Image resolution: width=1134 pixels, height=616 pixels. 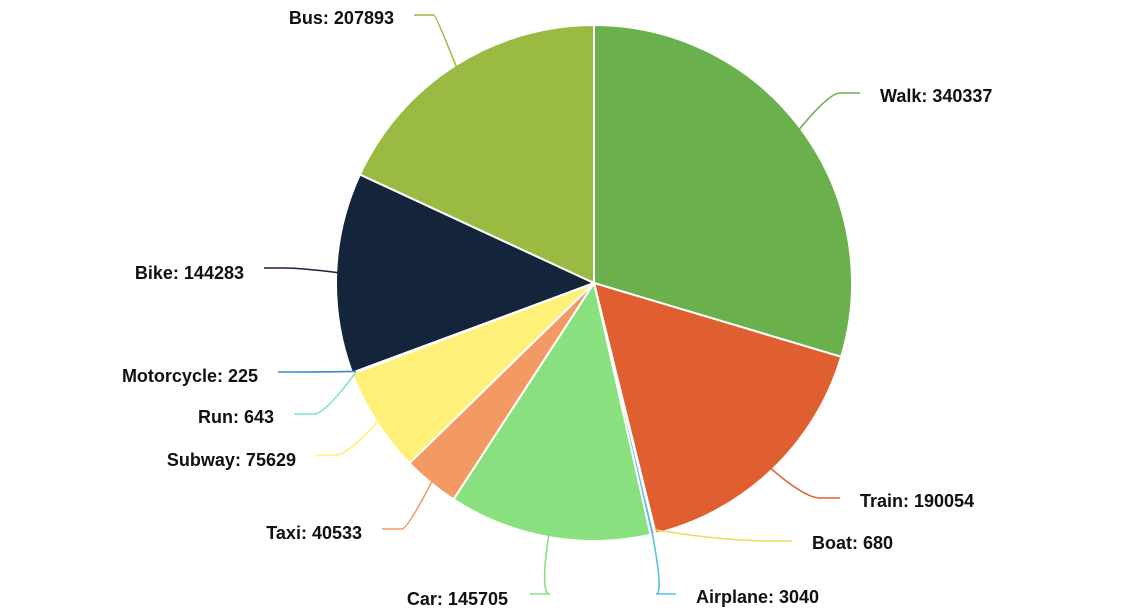 I want to click on leader-line-subway, so click(x=348, y=437).